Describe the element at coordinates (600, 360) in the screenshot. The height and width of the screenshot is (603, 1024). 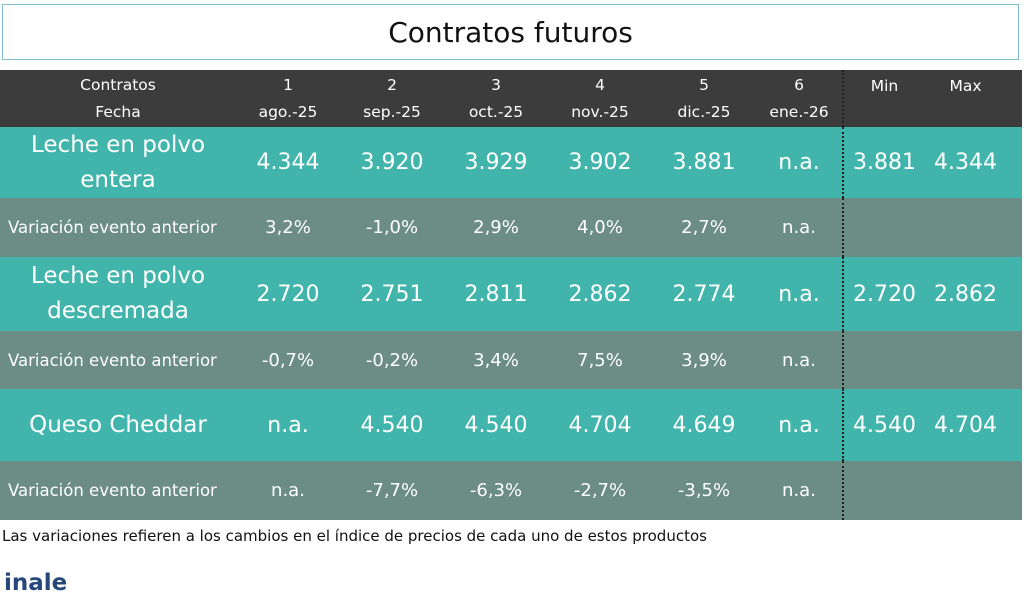
I see `value-cell: 7,5%` at that location.